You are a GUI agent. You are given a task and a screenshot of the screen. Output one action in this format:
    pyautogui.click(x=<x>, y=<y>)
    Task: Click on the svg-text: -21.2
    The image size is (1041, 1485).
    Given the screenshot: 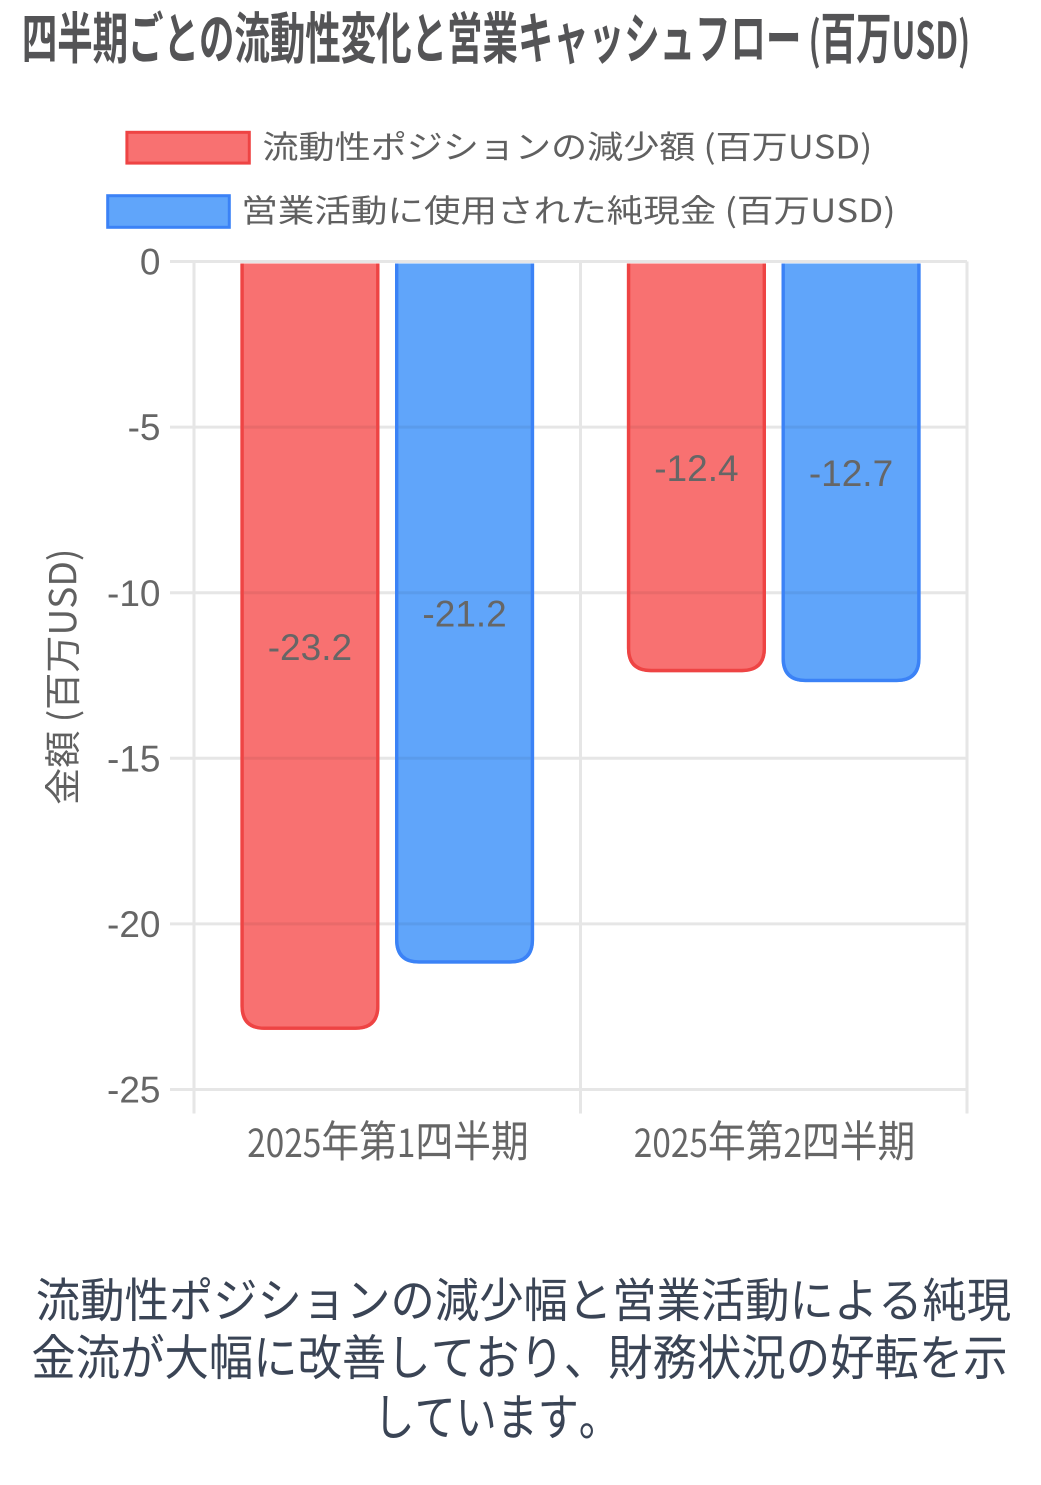 What is the action you would take?
    pyautogui.click(x=464, y=614)
    